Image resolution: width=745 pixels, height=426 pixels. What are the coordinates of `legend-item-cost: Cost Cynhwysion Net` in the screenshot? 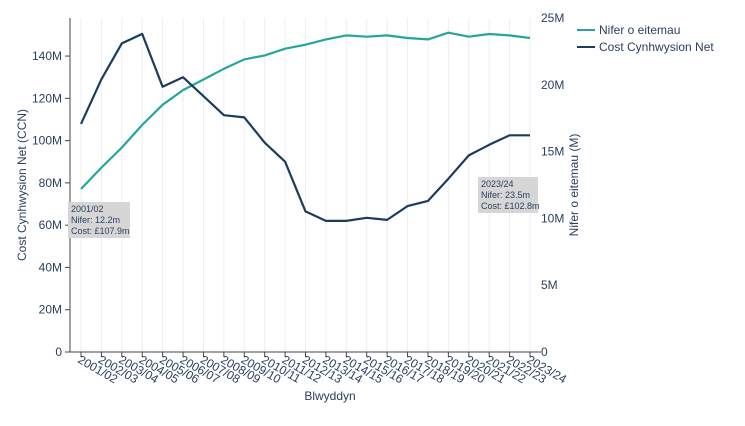 It's located at (645, 47).